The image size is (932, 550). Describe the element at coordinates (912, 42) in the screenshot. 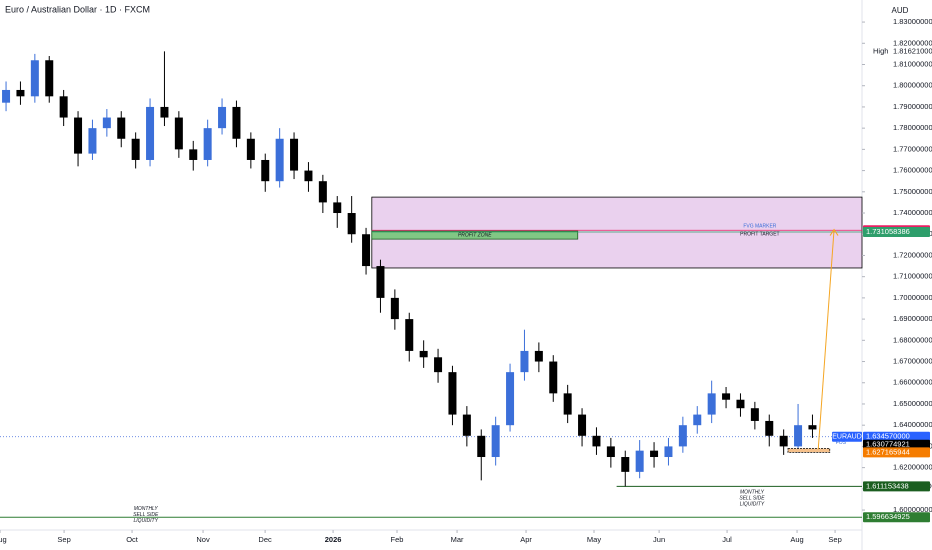

I see `y-tick-label: 1.820000000` at that location.